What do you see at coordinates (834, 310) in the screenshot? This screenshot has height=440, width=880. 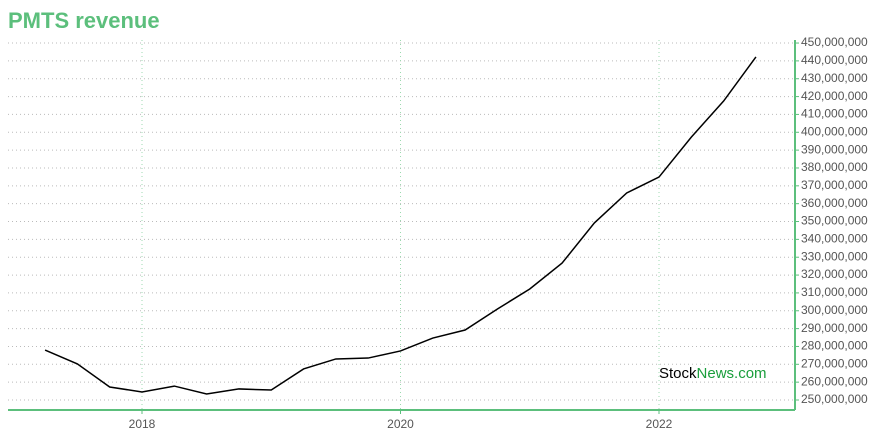 I see `y-tick-label: 300,000,000` at bounding box center [834, 310].